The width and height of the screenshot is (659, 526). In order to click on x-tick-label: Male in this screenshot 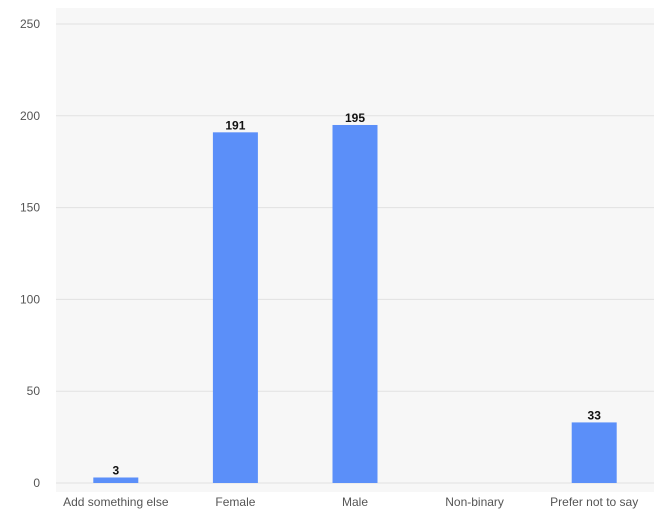, I will do `click(355, 502)`.